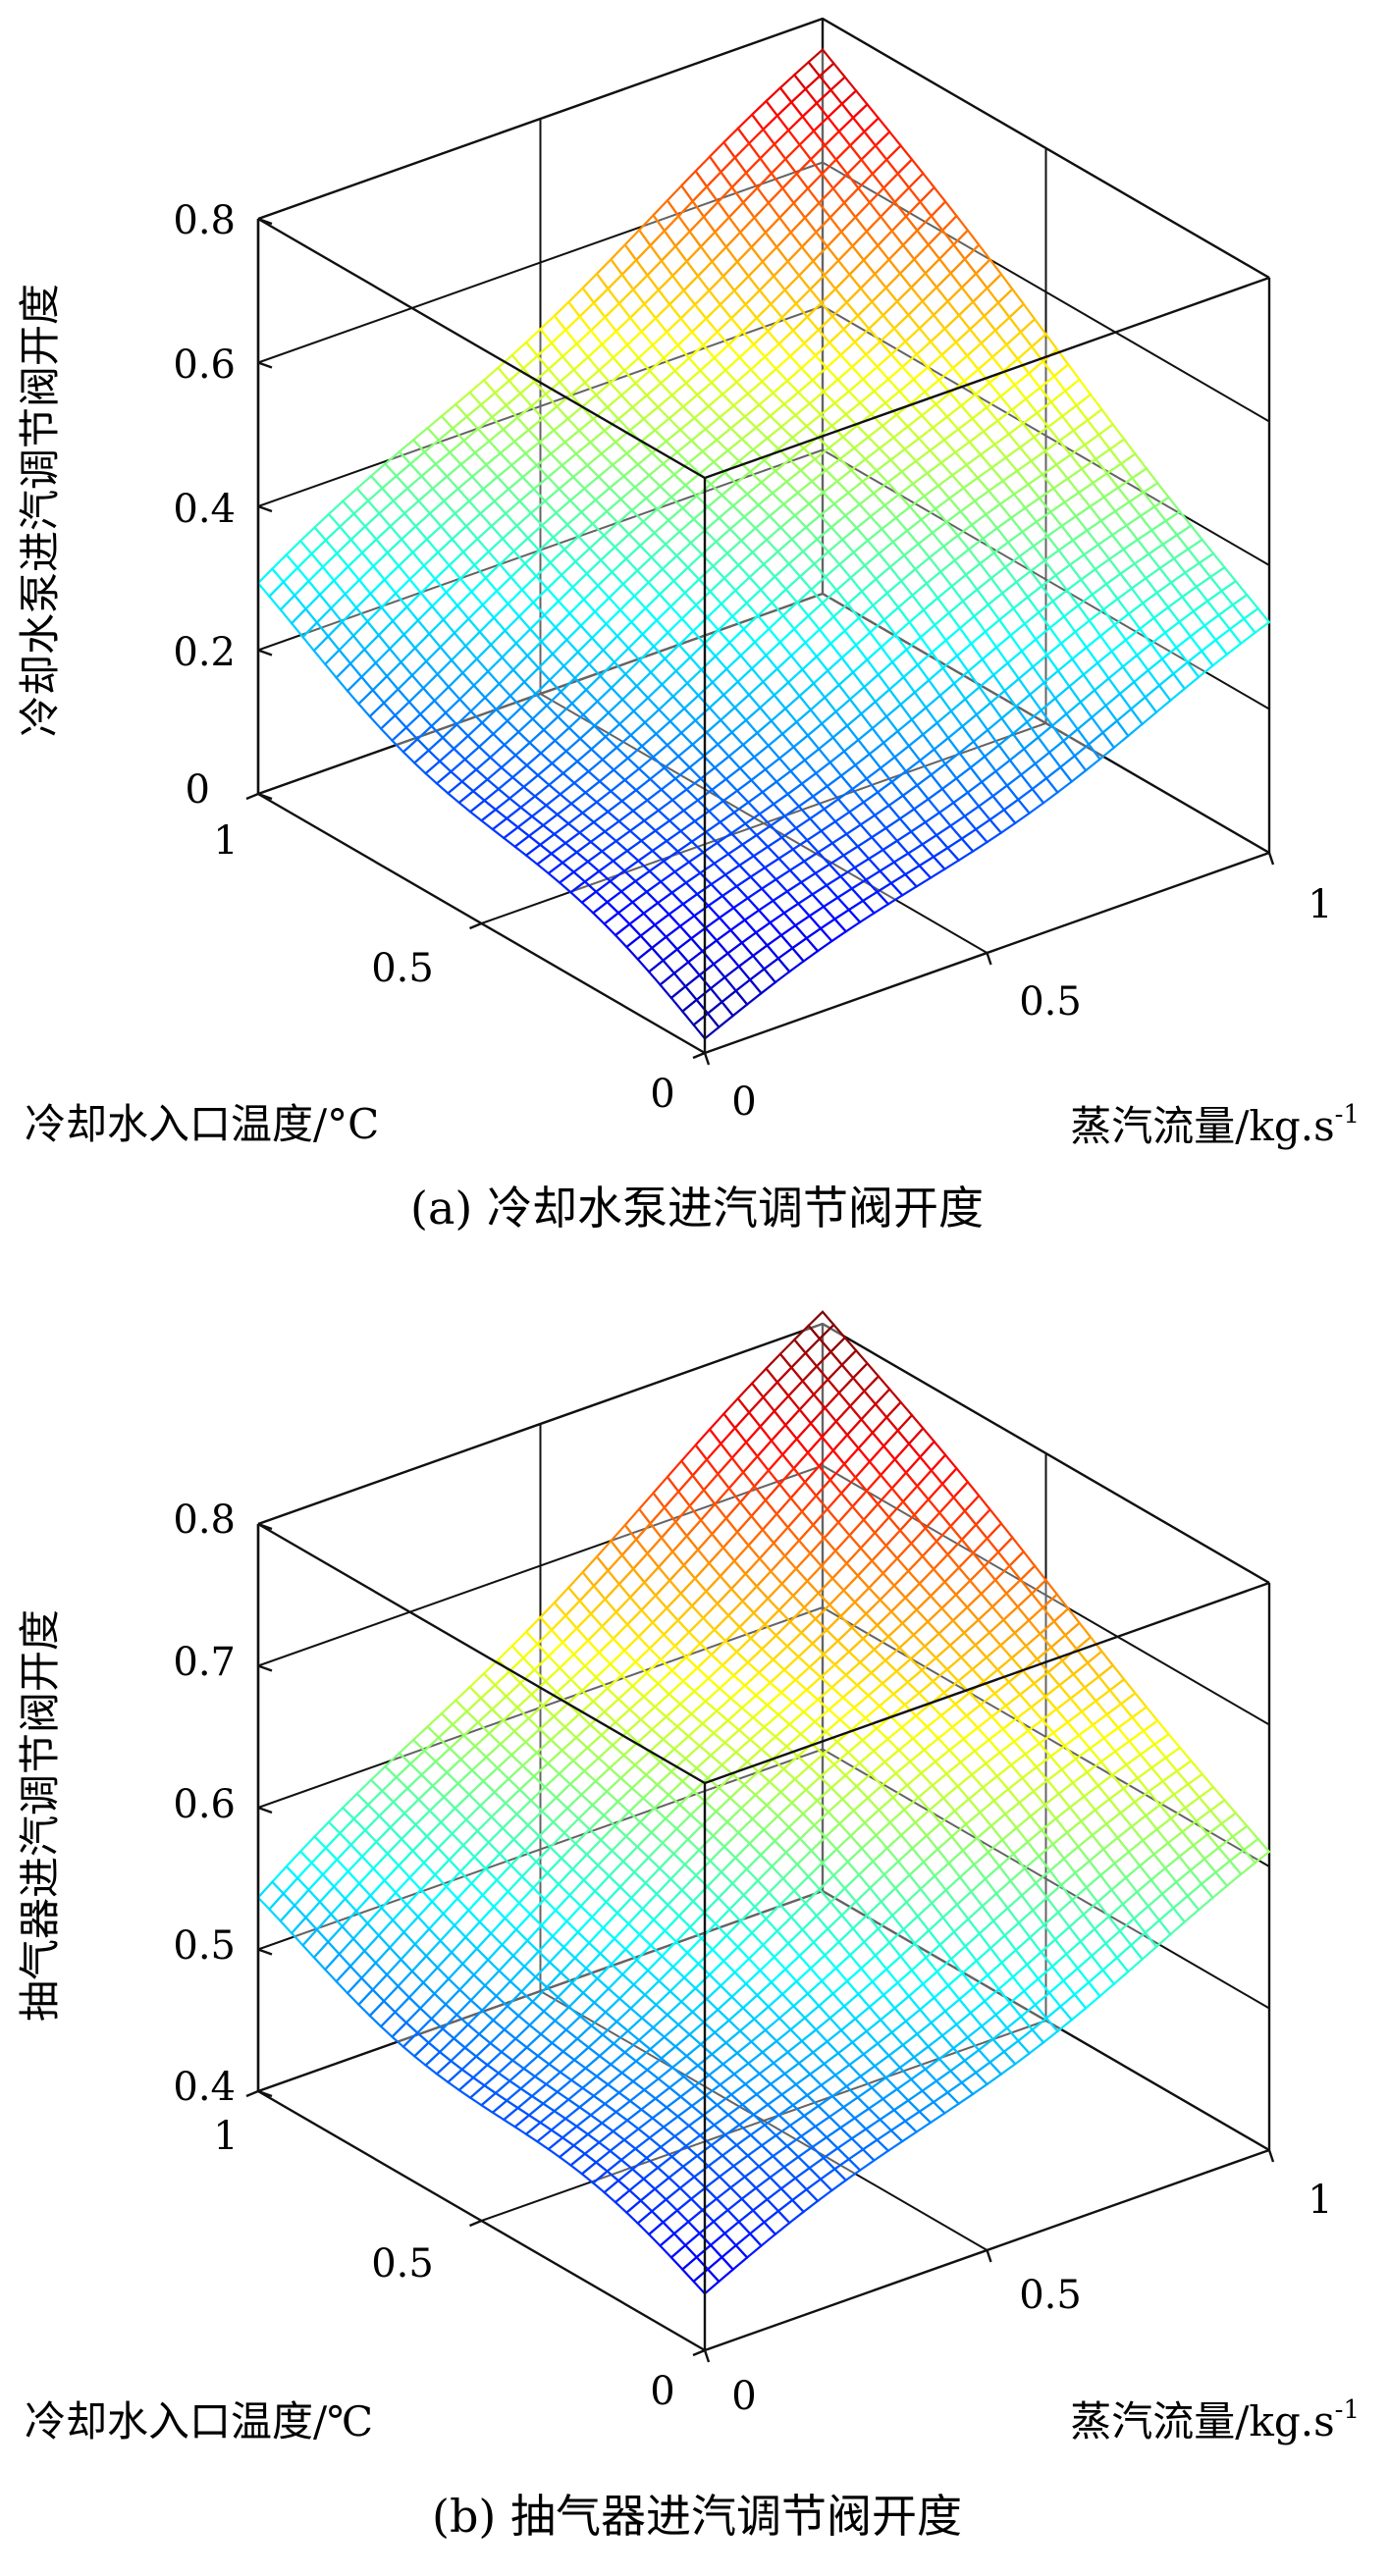 The height and width of the screenshot is (2576, 1389). I want to click on z-tick-label: 0.5, so click(204, 1946).